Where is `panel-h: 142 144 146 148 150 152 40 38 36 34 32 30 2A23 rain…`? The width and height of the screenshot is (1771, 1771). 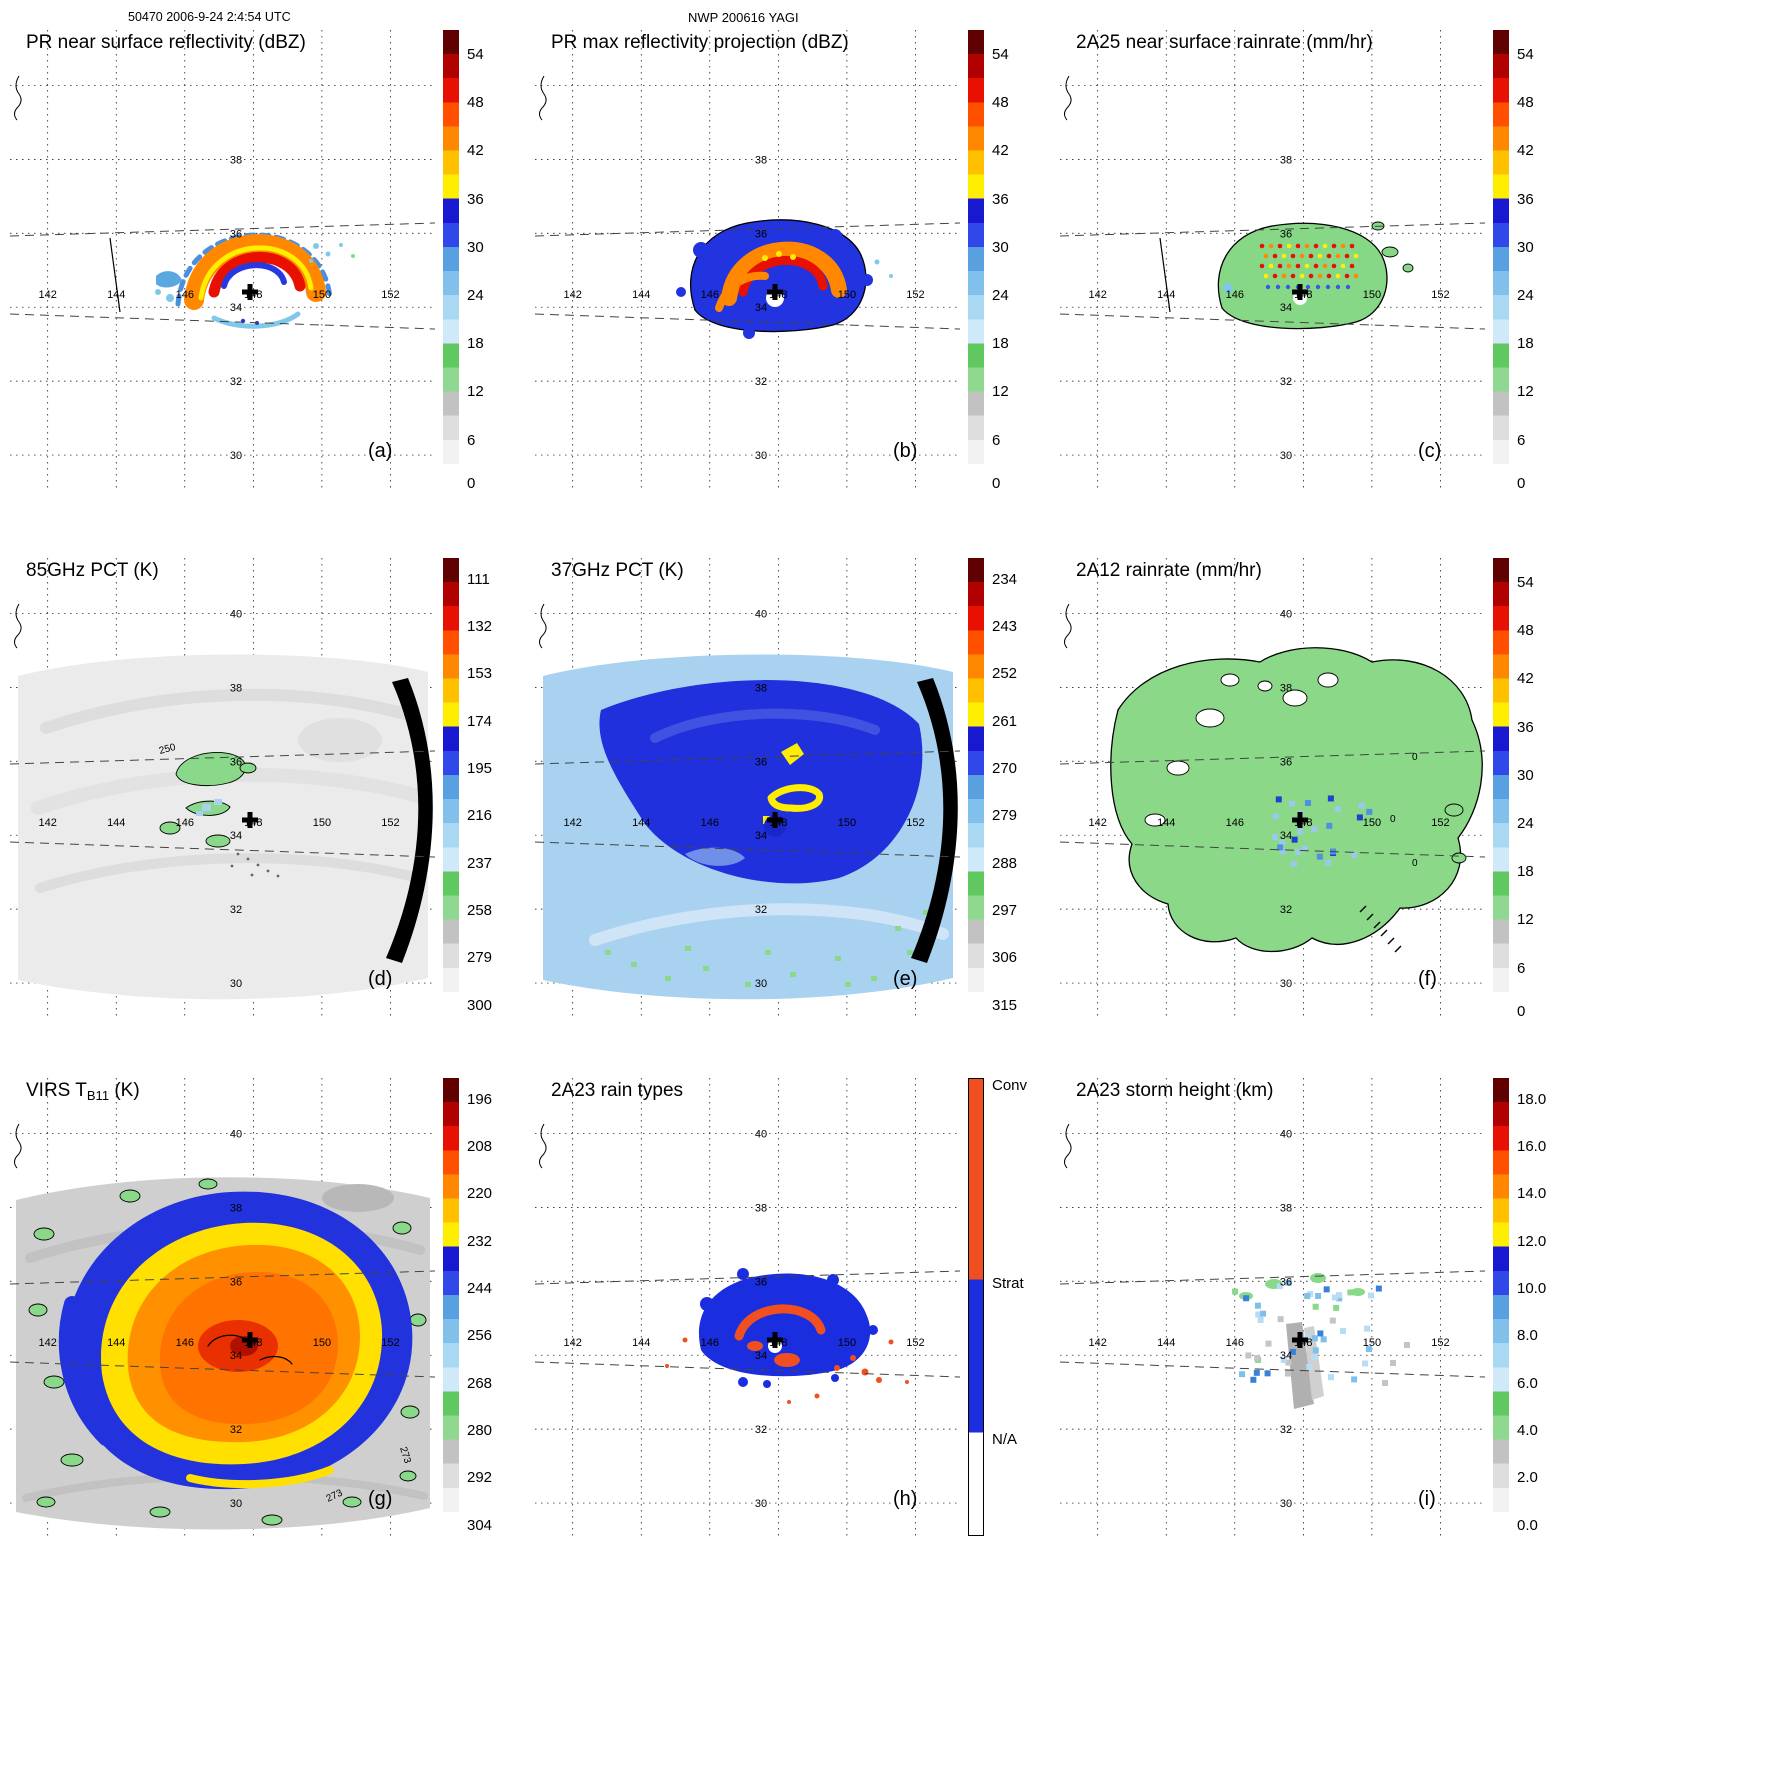 panel-h: 142 144 146 148 150 152 40 38 36 34 32 30 2A23 rain… is located at coordinates (795, 1312).